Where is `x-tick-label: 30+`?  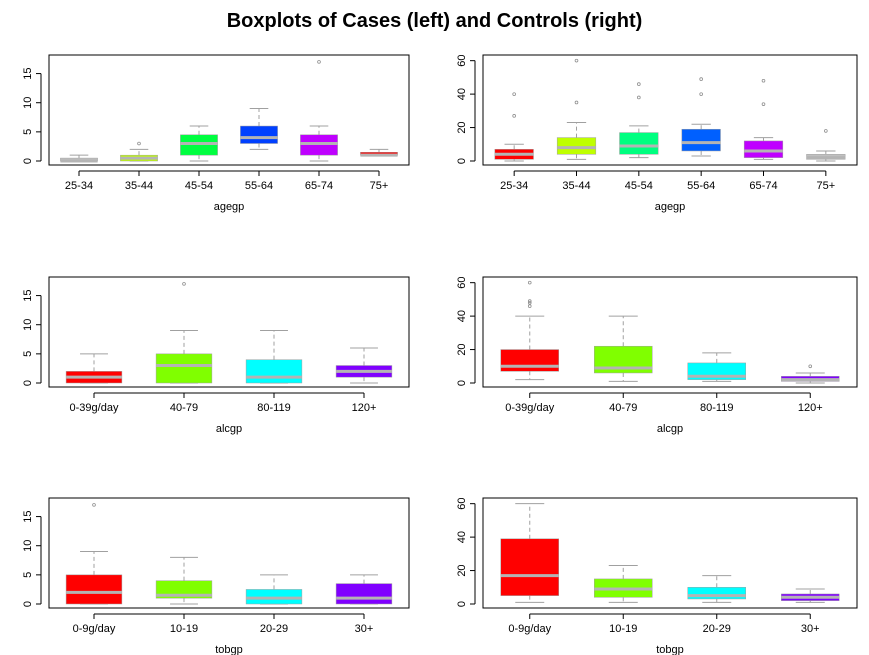 x-tick-label: 30+ is located at coordinates (364, 629).